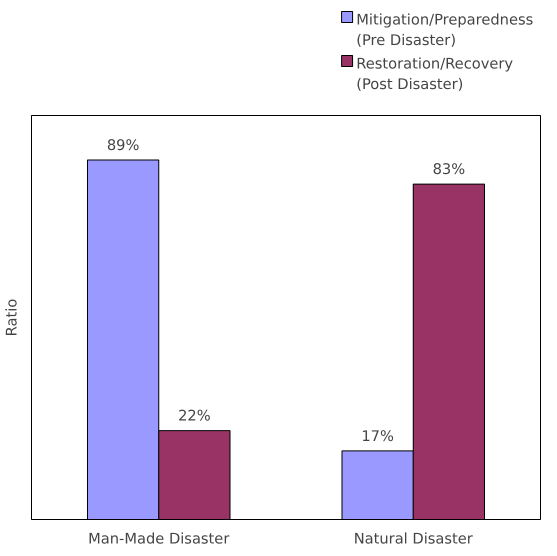 The width and height of the screenshot is (557, 556). What do you see at coordinates (445, 30) in the screenshot?
I see `legend-label: Mitigation/Preparedness (Pre Disaster)` at bounding box center [445, 30].